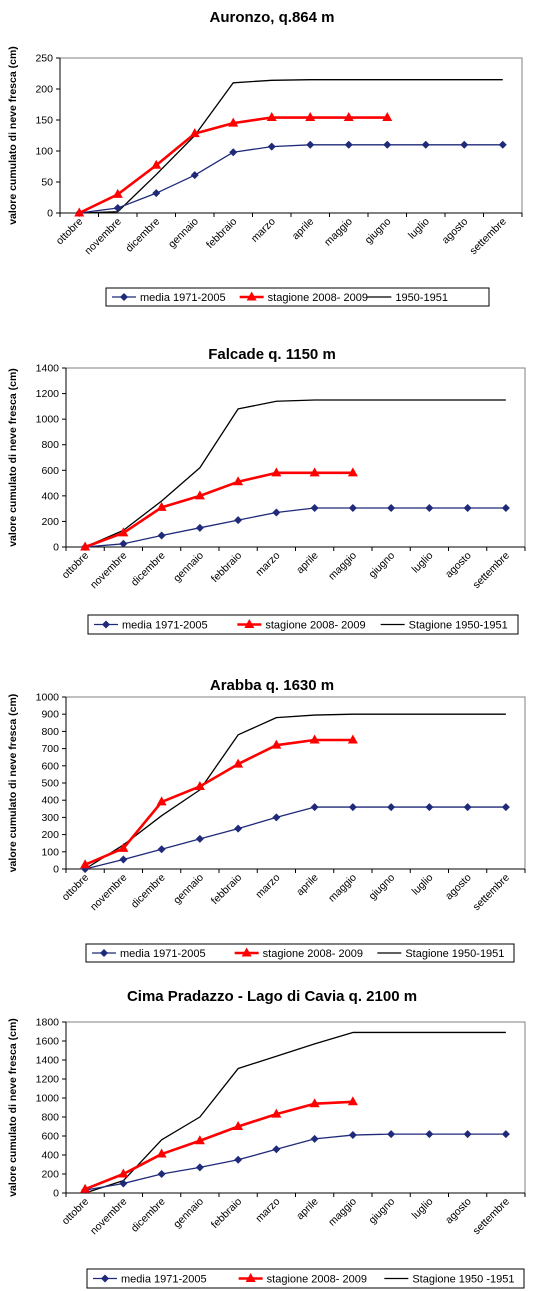 Image resolution: width=545 pixels, height=1291 pixels. Describe the element at coordinates (13, 783) in the screenshot. I see `y-axis-label: valore cumulato di neve fresca (cm)` at that location.